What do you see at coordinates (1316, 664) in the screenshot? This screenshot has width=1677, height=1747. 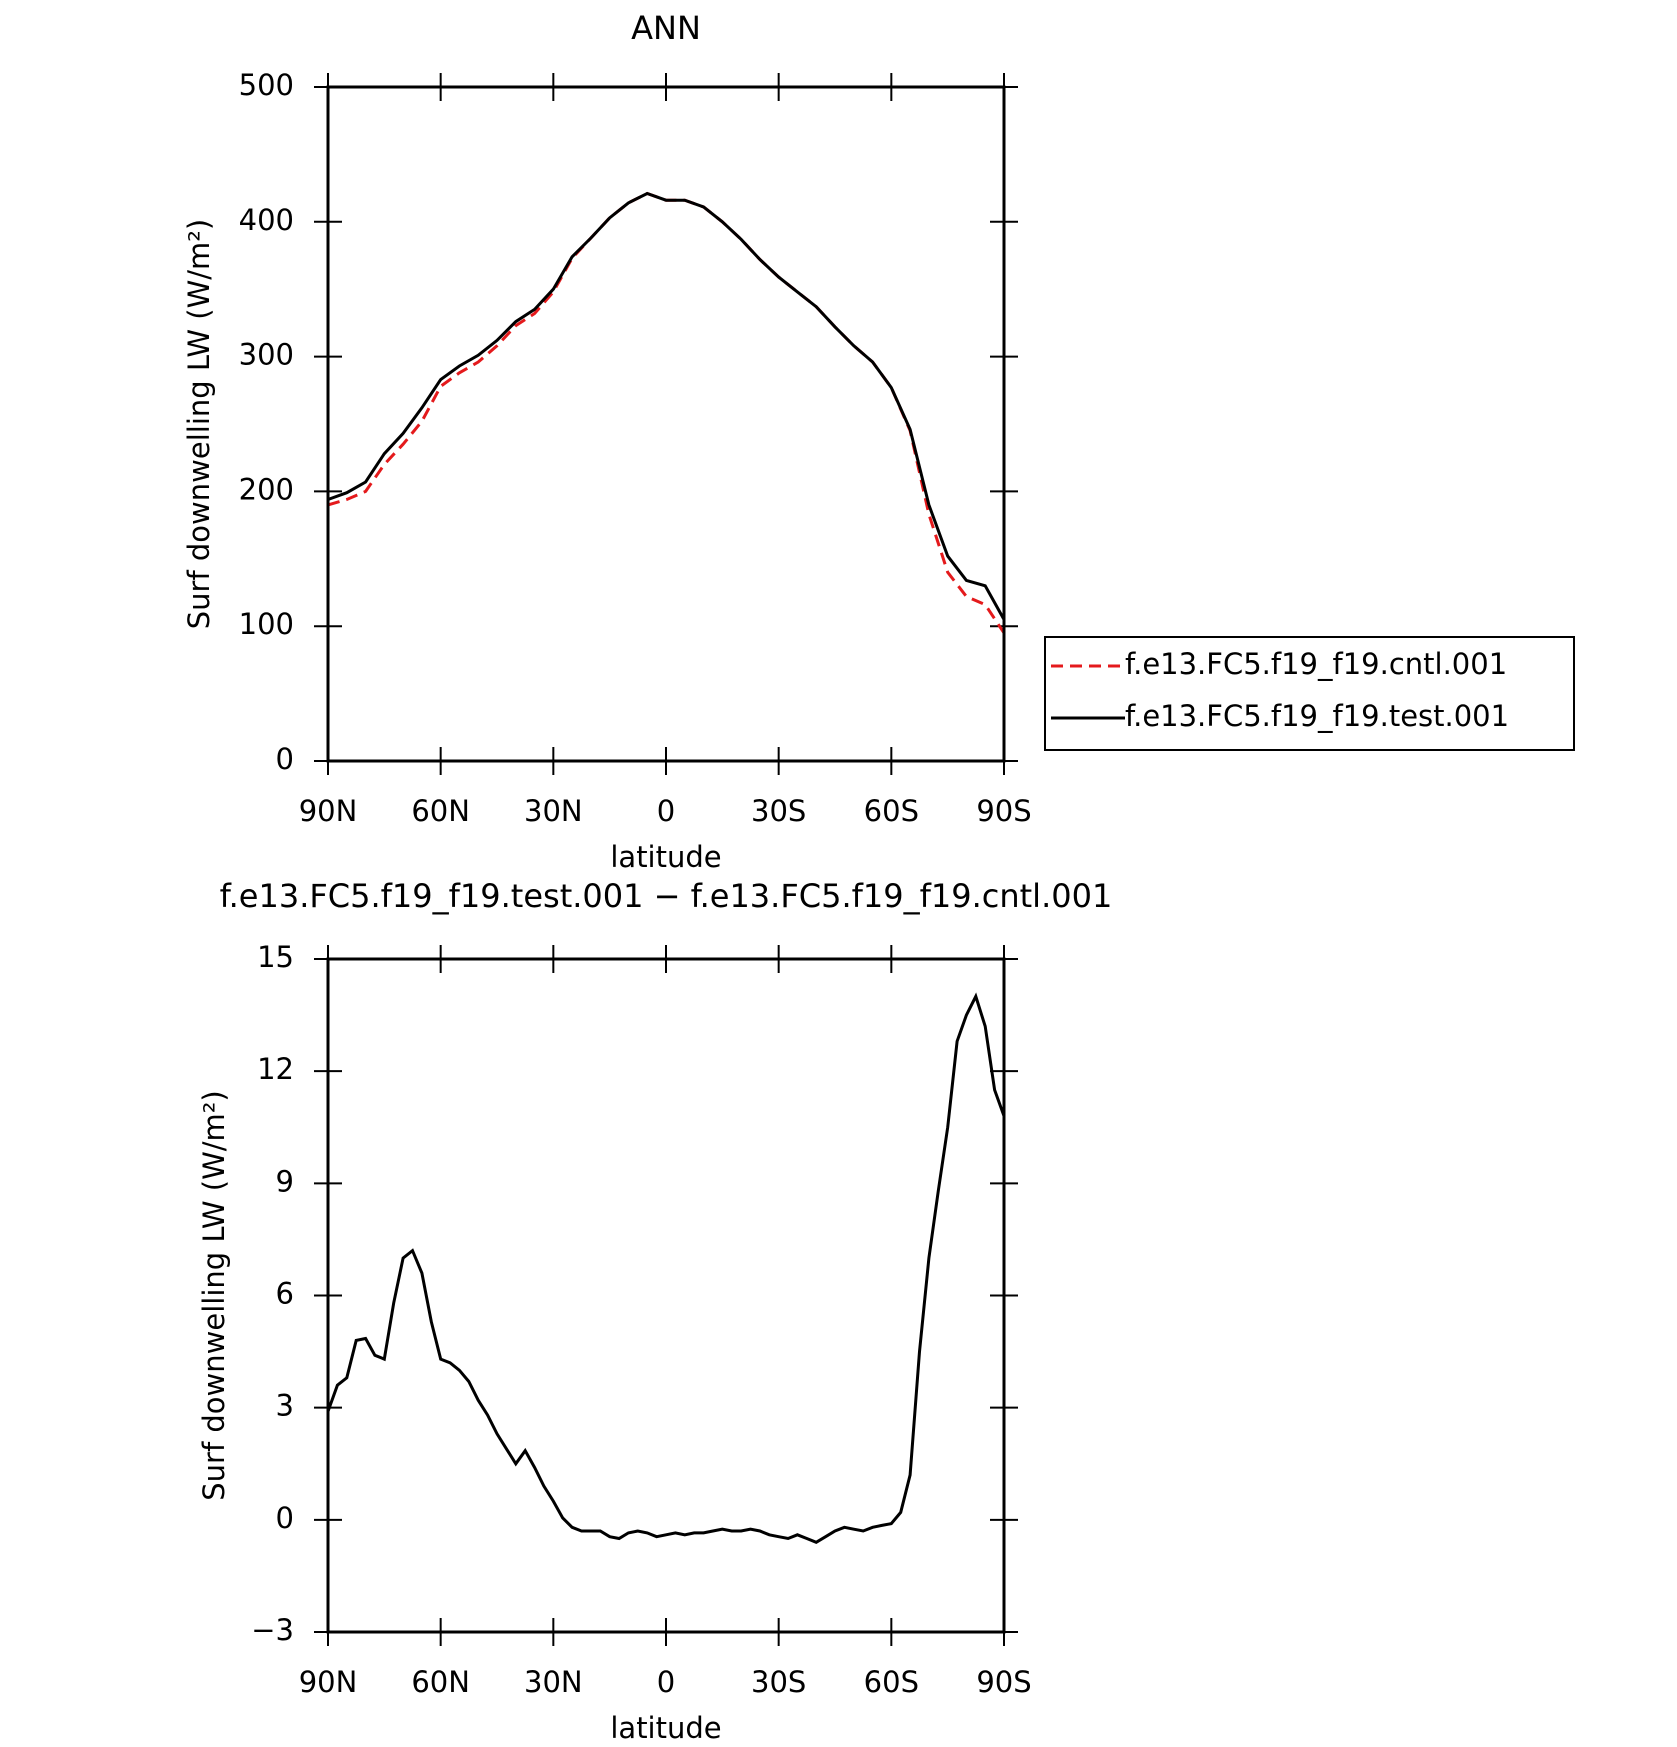 I see `legend-label: f.e13.FC5.f19_f19.cntl.001` at bounding box center [1316, 664].